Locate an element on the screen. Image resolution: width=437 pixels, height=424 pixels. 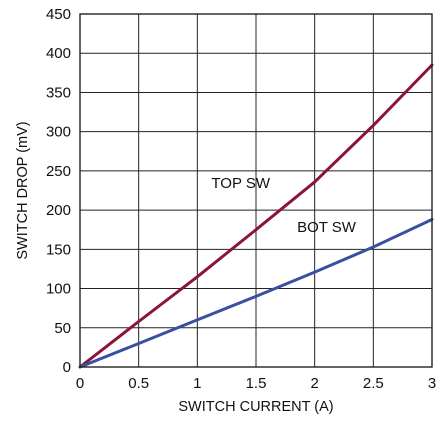
y-tick-label: 50 is located at coordinates (62, 328).